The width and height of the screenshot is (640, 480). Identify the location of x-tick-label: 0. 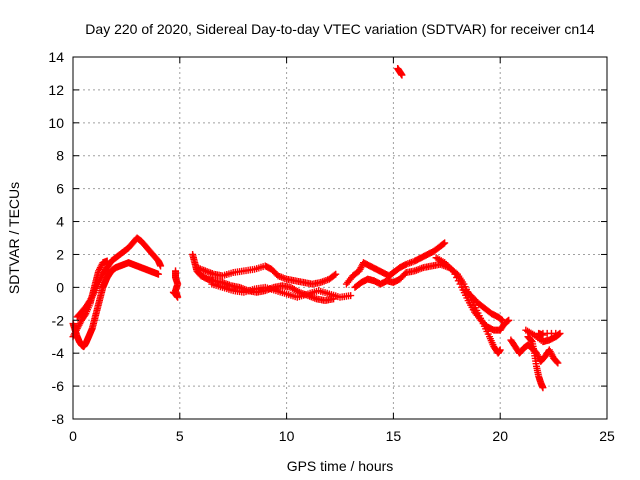
(73, 436).